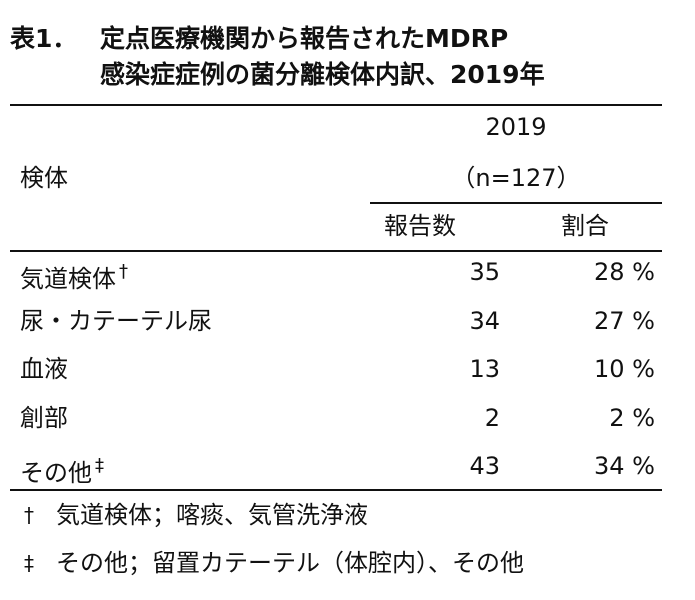  I want to click on year-header: 2019, so click(516, 127).